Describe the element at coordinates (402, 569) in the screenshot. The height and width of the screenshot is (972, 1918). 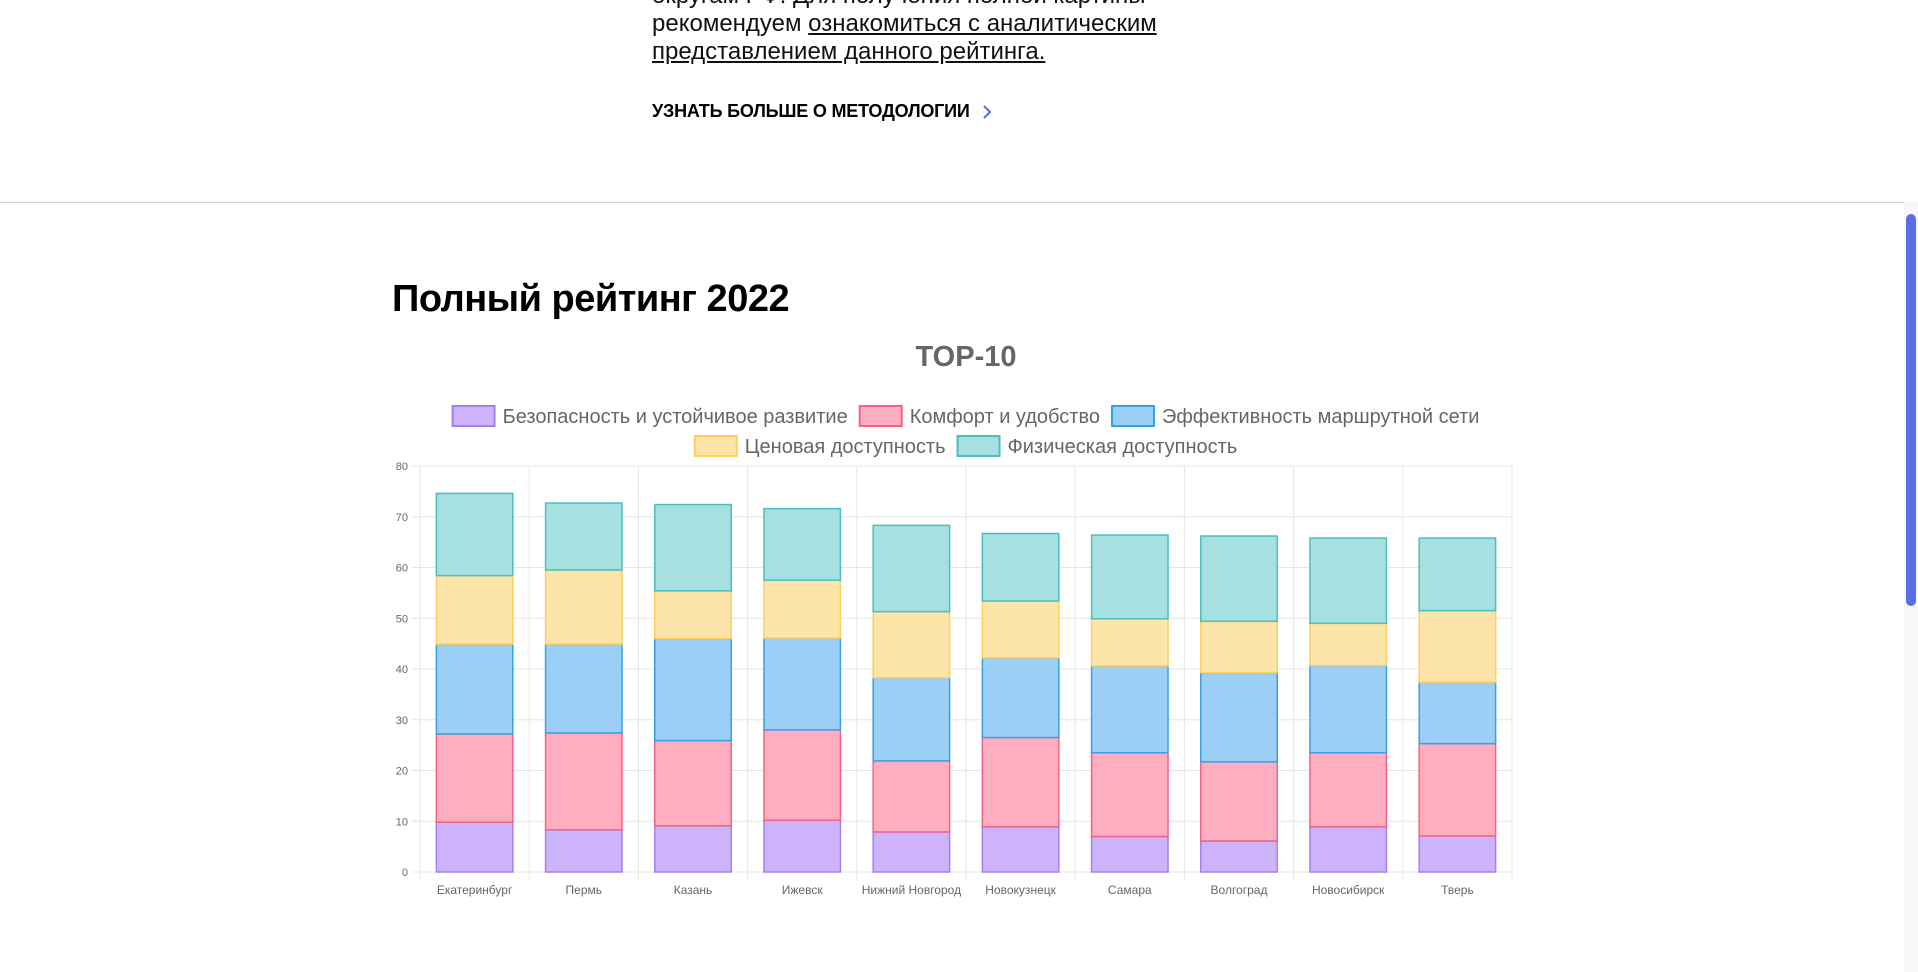
I see `y-tick-label: 60` at that location.